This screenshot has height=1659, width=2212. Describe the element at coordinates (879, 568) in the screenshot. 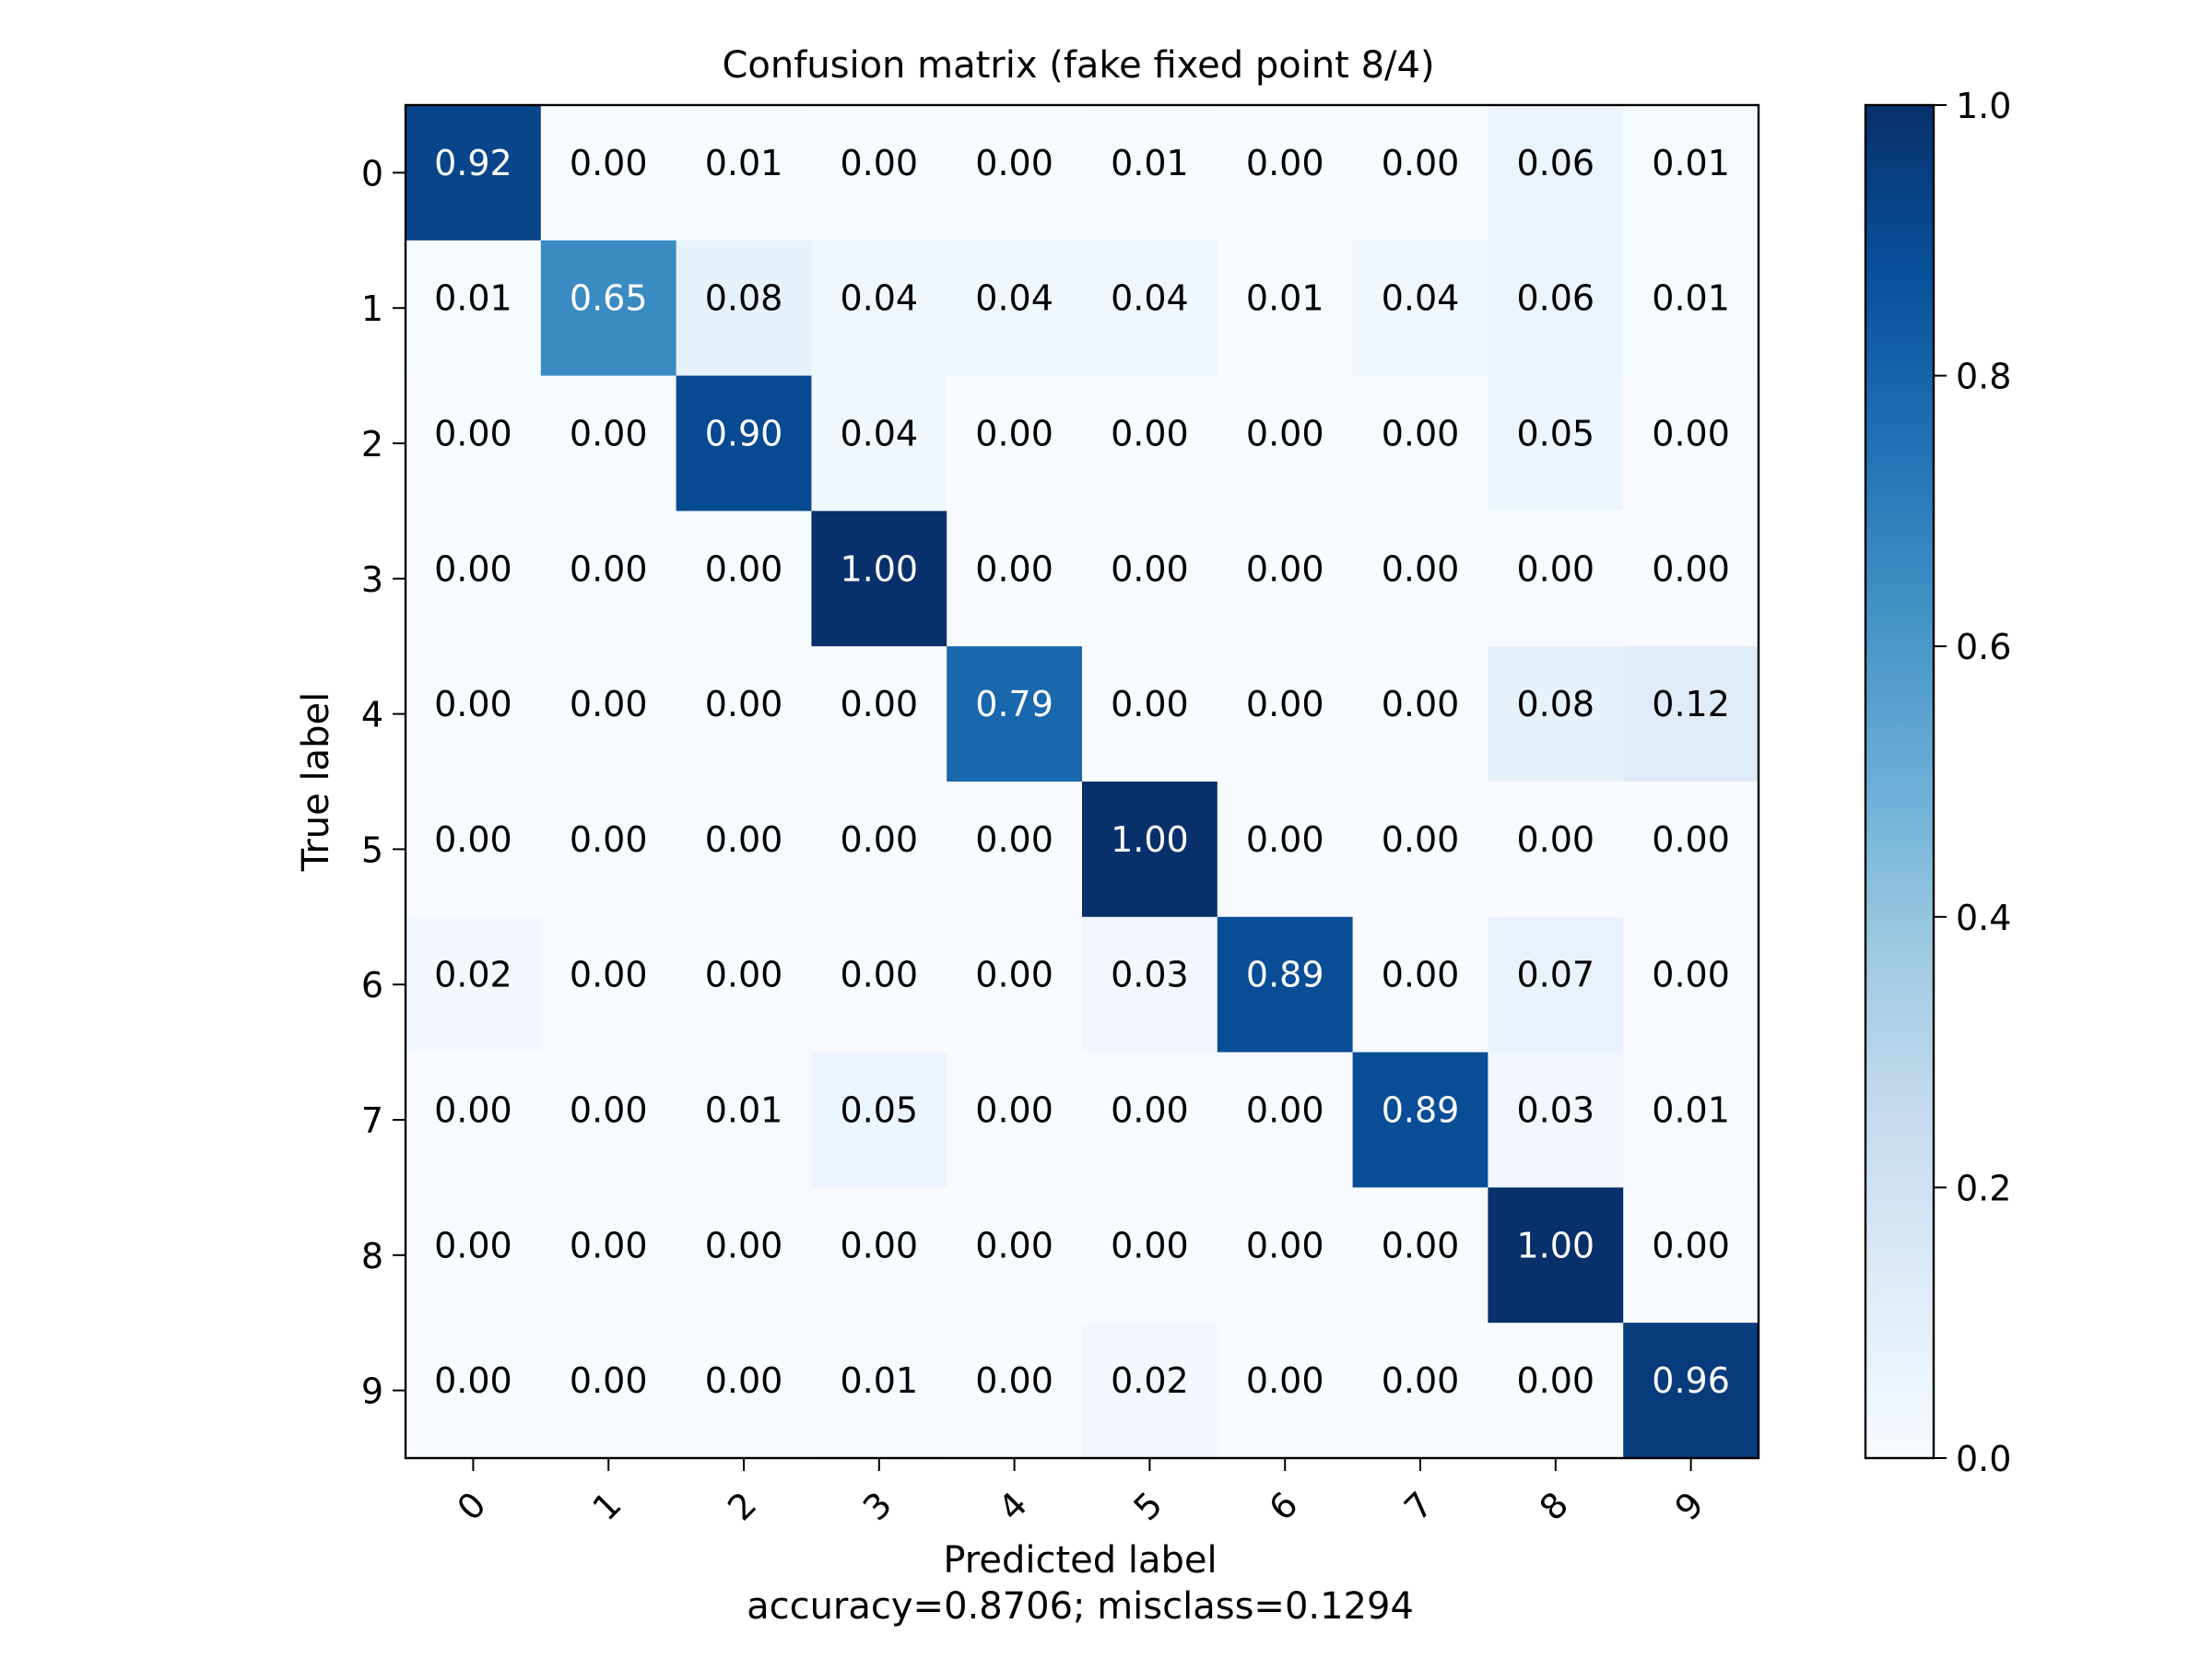

I see `cell-value-label: 1.00` at that location.